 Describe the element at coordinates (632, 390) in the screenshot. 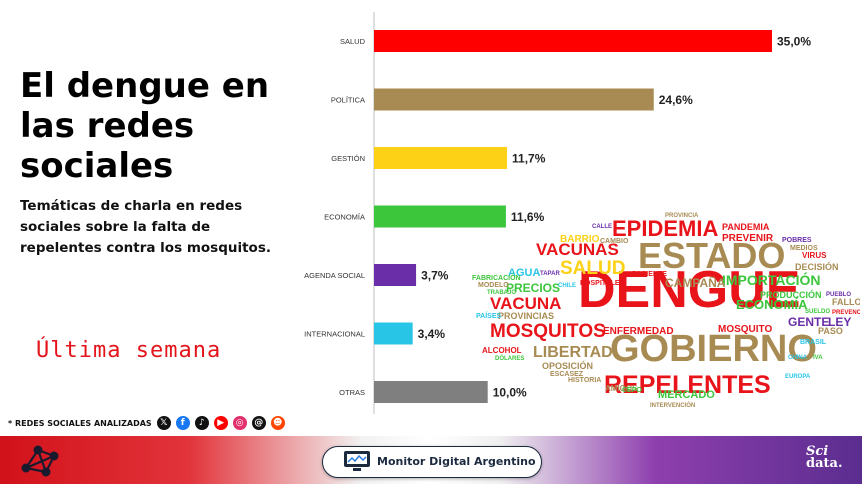

I see `cloud-word: CEPO` at that location.